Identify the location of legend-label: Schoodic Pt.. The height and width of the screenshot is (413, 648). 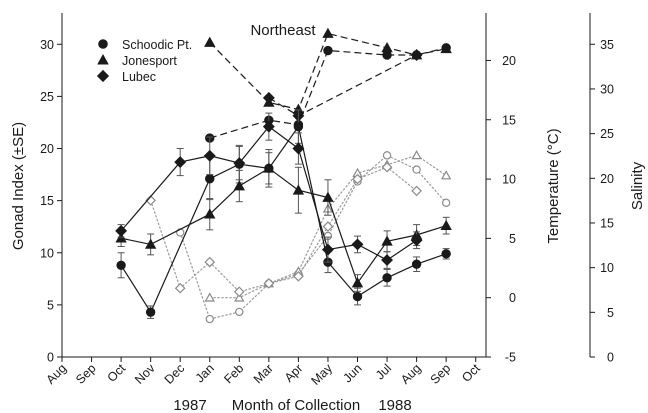
(157, 45).